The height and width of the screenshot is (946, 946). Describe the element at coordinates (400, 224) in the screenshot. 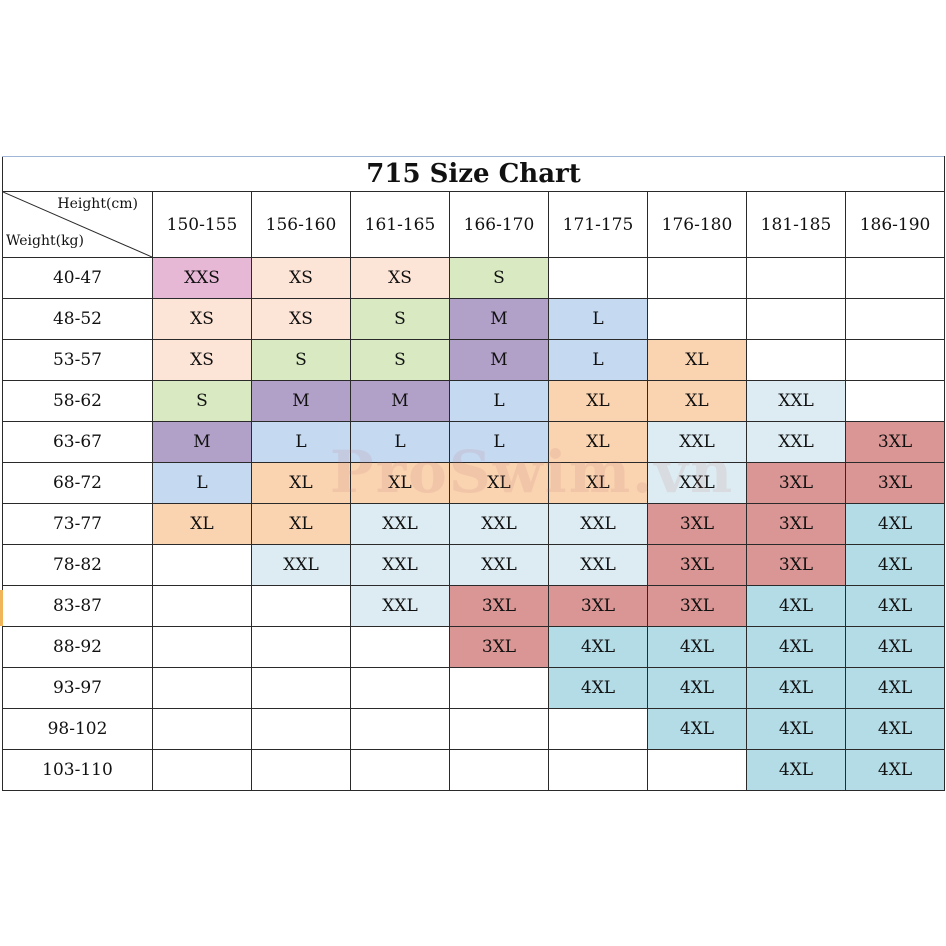

I see `height-header-cell: 161-165` at that location.